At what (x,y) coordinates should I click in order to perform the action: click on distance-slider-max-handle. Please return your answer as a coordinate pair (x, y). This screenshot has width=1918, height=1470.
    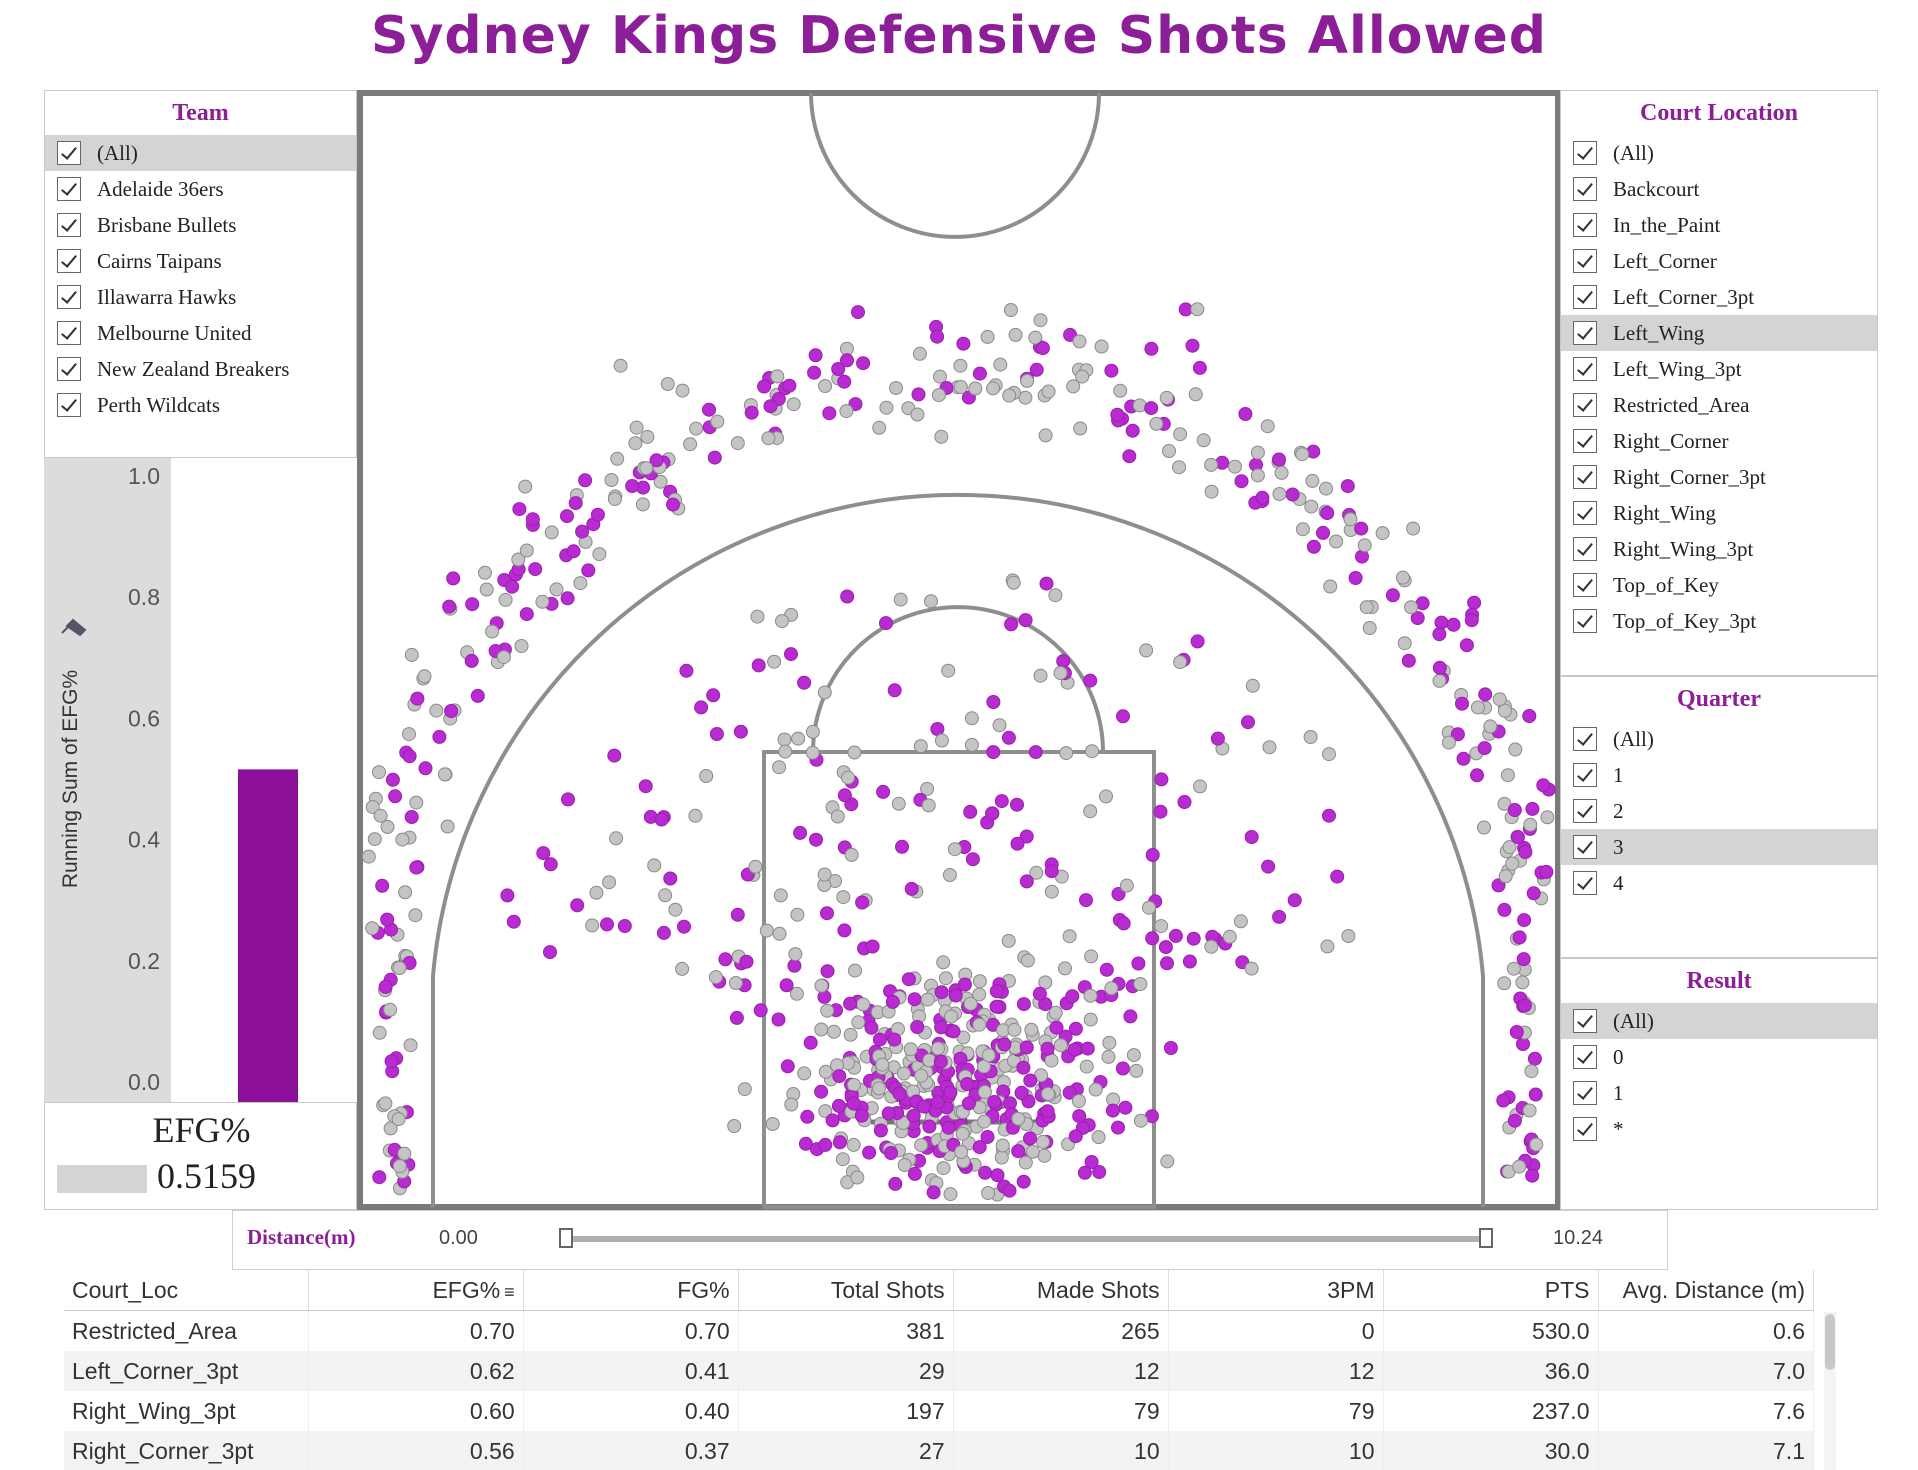
    Looking at the image, I should click on (1486, 1238).